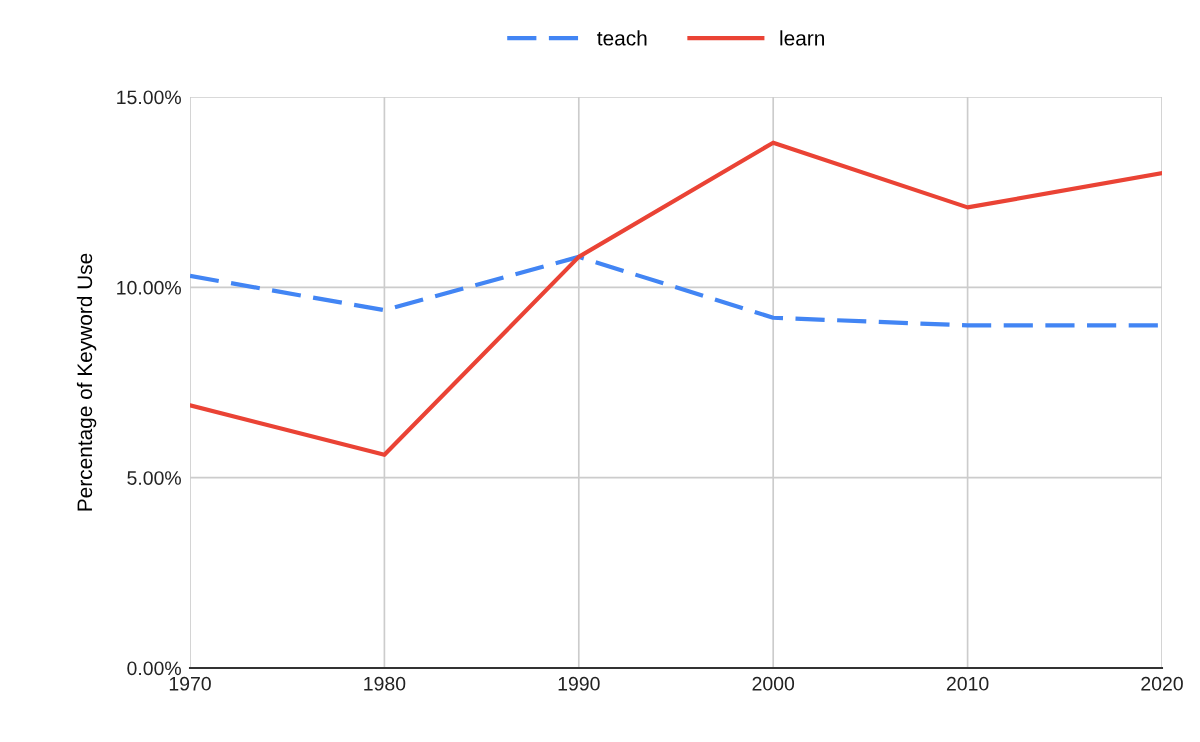 Image resolution: width=1200 pixels, height=742 pixels. What do you see at coordinates (190, 683) in the screenshot?
I see `x-tick-label: 1970` at bounding box center [190, 683].